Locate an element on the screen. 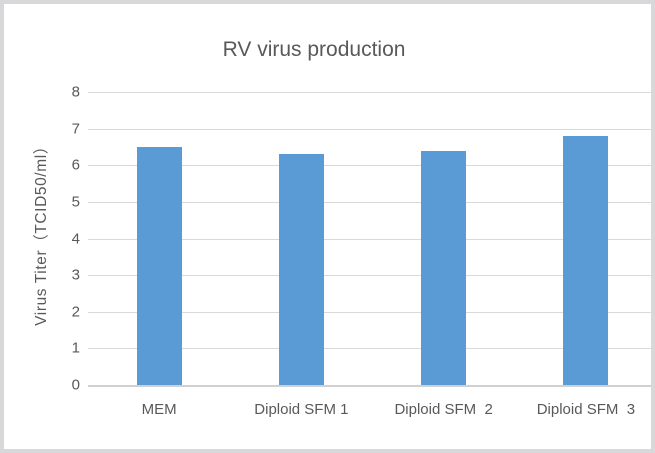 The image size is (655, 453). x-axis-label: Diploid SFM 3 is located at coordinates (586, 409).